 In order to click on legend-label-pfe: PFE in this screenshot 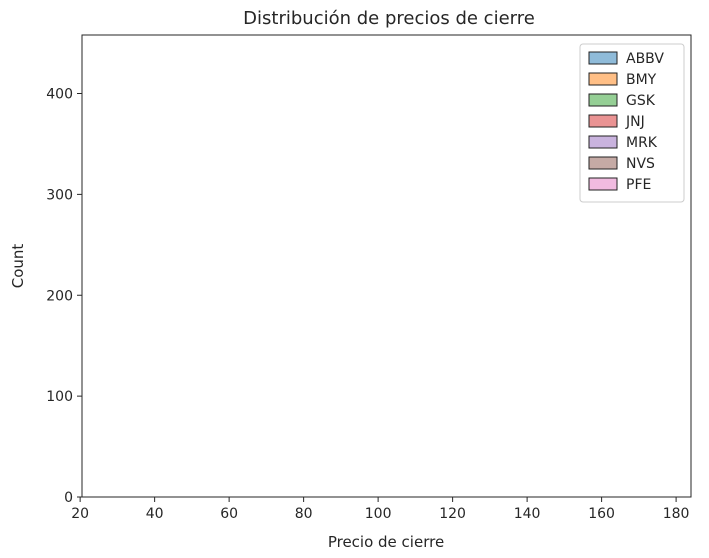, I will do `click(638, 185)`.